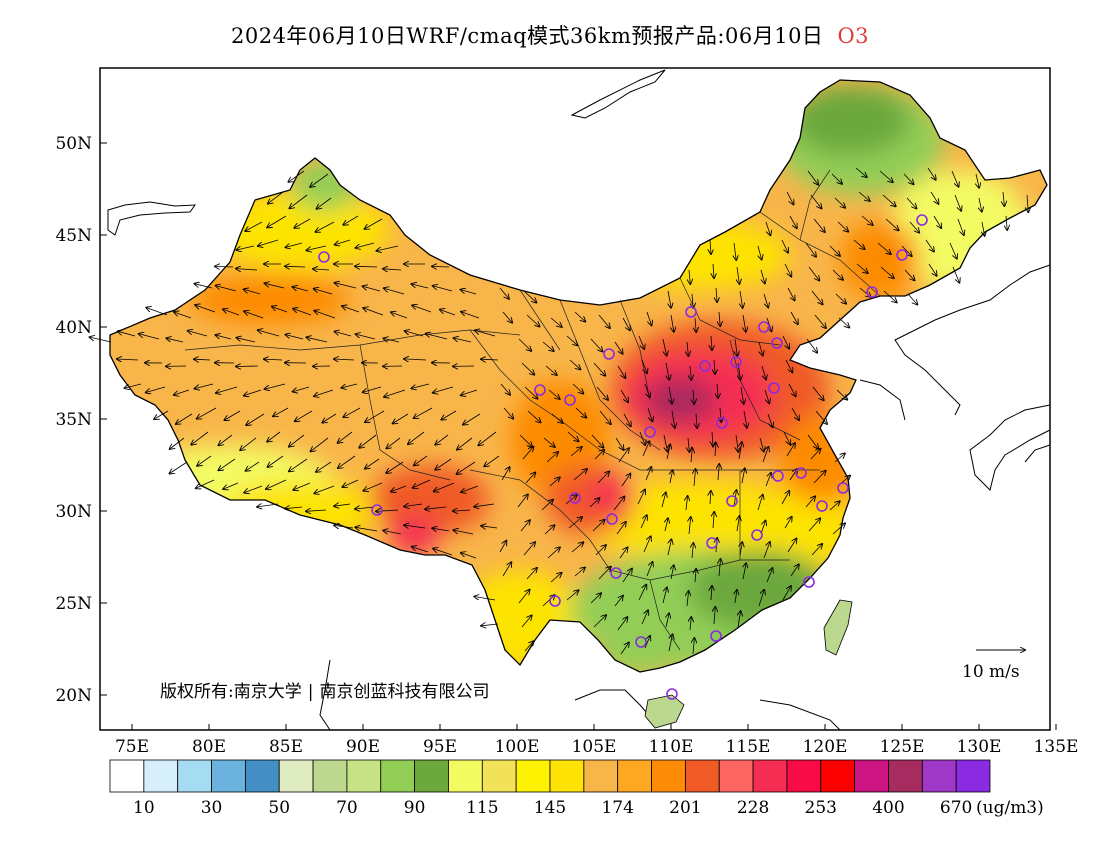 The width and height of the screenshot is (1100, 850). What do you see at coordinates (286, 747) in the screenshot?
I see `lon-label: 85E` at bounding box center [286, 747].